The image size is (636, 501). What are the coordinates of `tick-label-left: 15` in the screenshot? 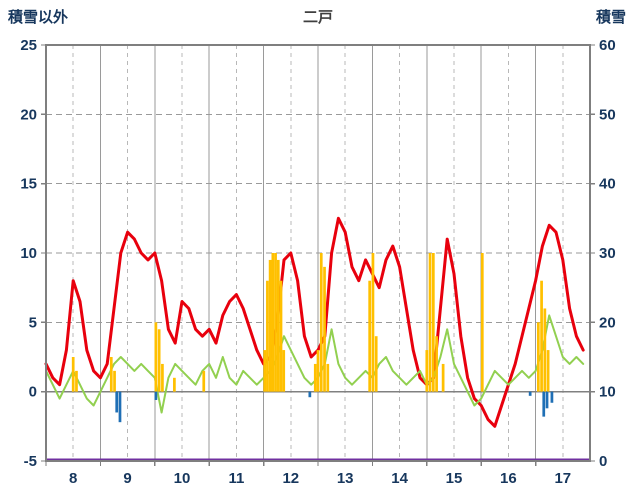 It's located at (28, 184).